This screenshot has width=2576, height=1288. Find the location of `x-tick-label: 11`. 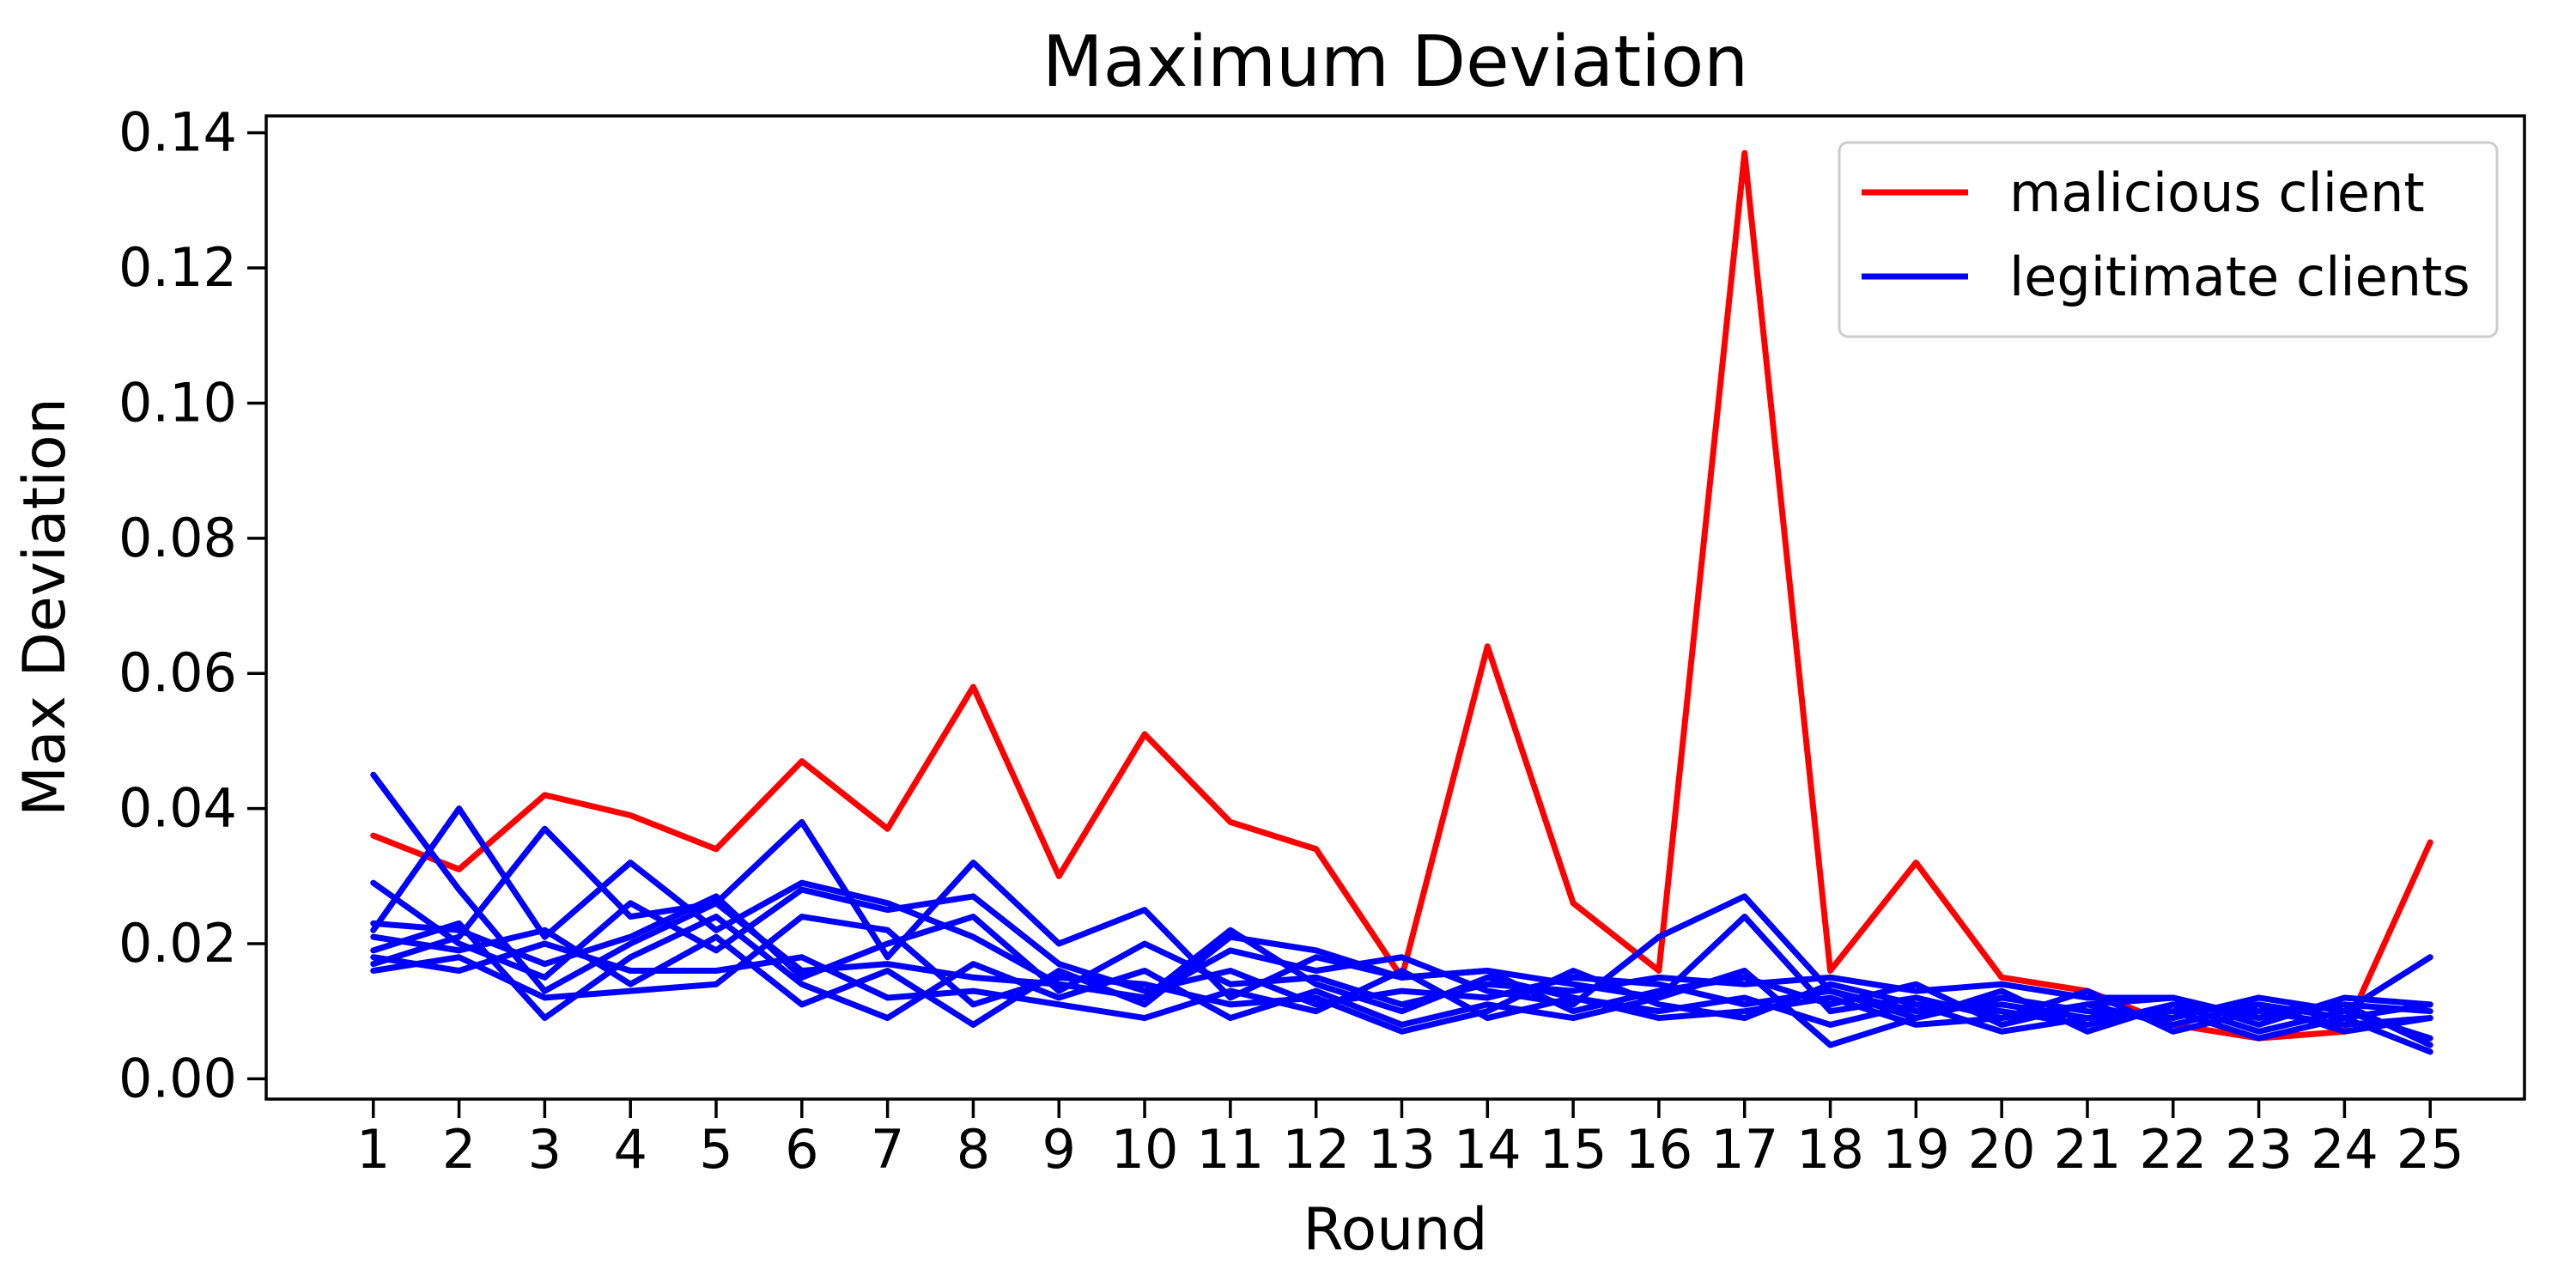

x-tick-label: 11 is located at coordinates (1230, 1149).